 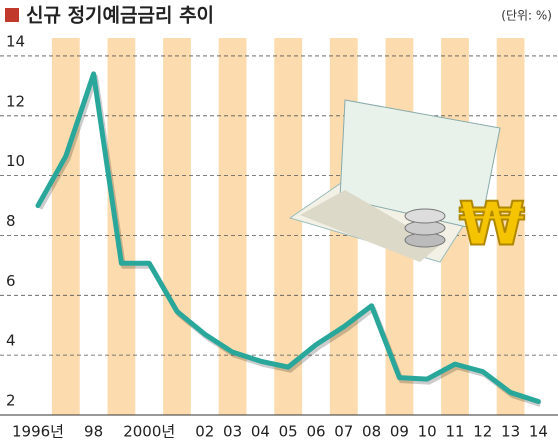 I want to click on x-tick-label: 06, so click(x=315, y=432).